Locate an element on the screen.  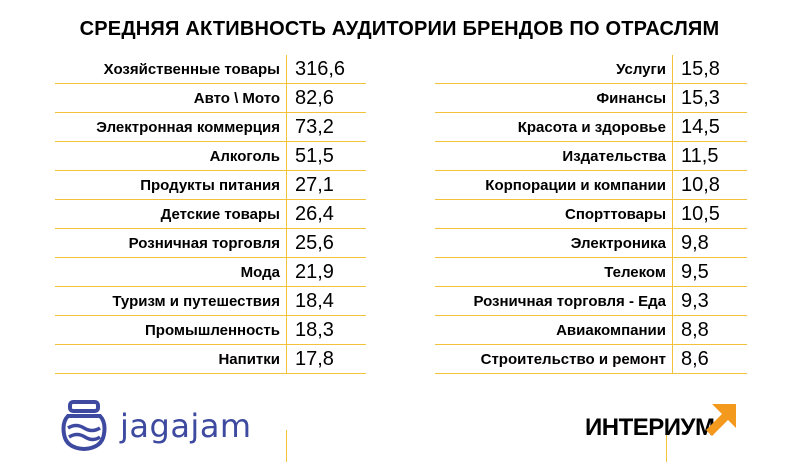
row-label: Красота и здоровье is located at coordinates (591, 127).